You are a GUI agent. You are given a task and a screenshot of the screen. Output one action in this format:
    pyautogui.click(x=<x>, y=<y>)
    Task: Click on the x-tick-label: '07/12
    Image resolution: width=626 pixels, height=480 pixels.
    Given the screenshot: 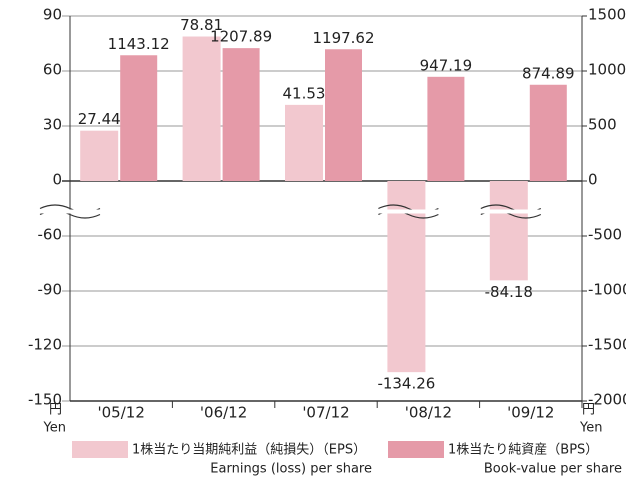 What is the action you would take?
    pyautogui.click(x=325, y=413)
    